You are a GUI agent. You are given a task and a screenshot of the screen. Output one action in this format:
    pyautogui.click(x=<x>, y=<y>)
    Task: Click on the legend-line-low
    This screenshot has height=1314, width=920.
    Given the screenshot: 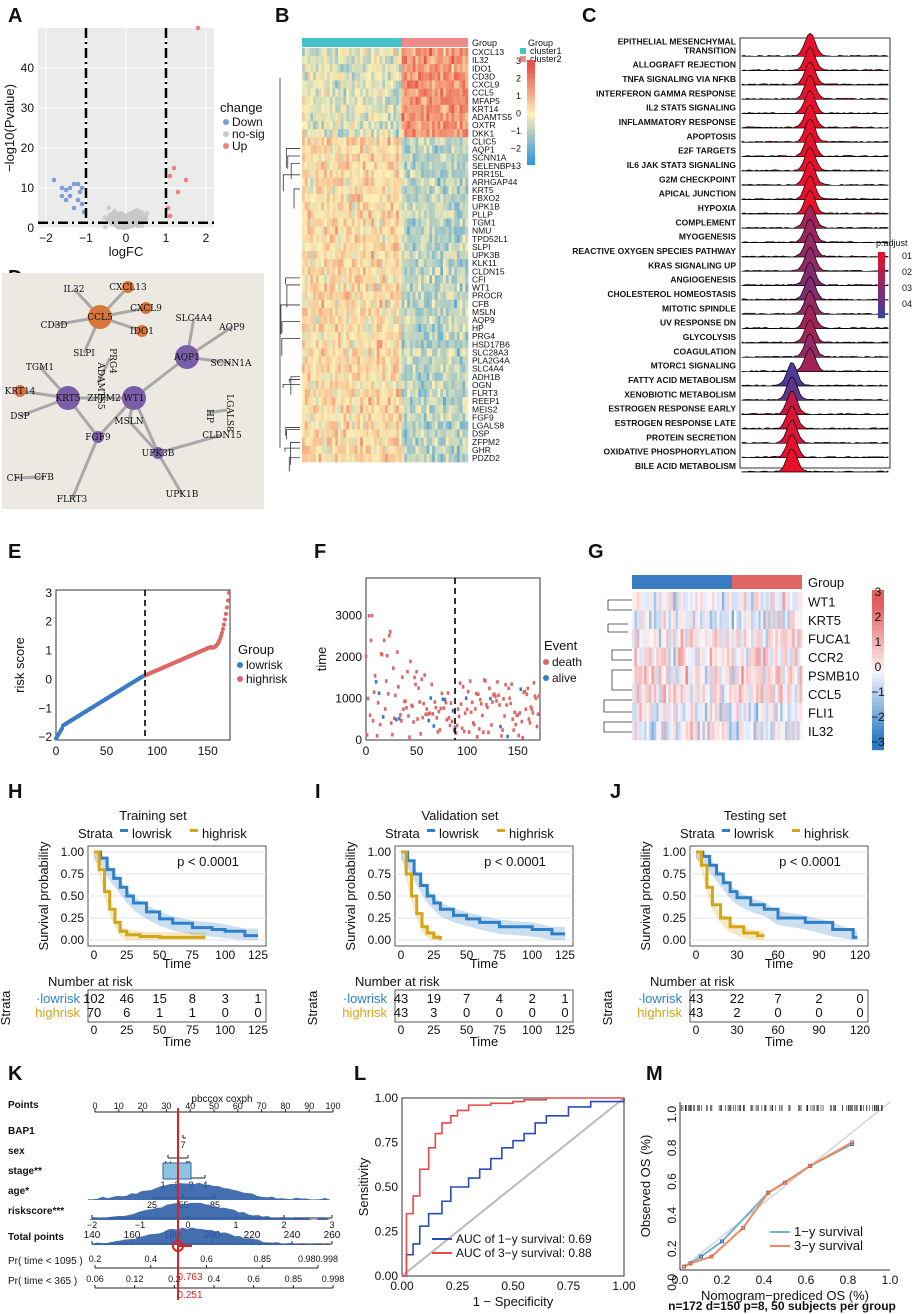 What is the action you would take?
    pyautogui.click(x=431, y=830)
    